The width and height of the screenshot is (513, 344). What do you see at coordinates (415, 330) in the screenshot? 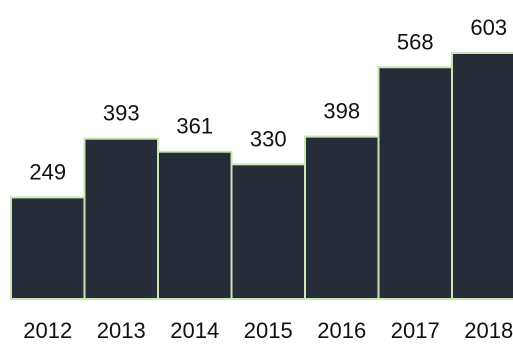
I see `x-tick-label-2017: 2017` at bounding box center [415, 330].